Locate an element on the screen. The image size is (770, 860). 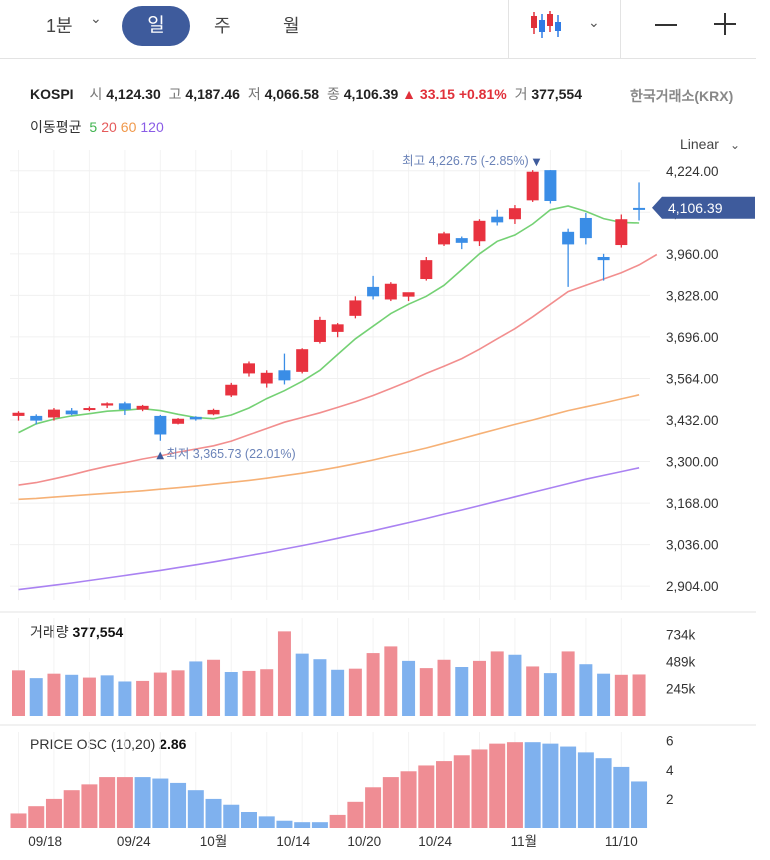
chart-type-chevron-icon: ⌄ is located at coordinates (594, 22).